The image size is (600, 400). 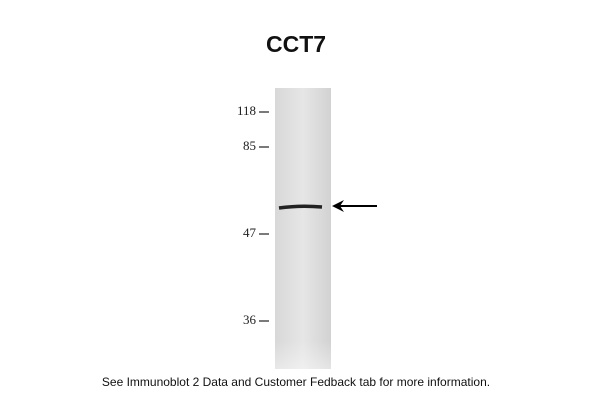 I want to click on marker-ladder: 118 85 47 36, so click(x=253, y=215).